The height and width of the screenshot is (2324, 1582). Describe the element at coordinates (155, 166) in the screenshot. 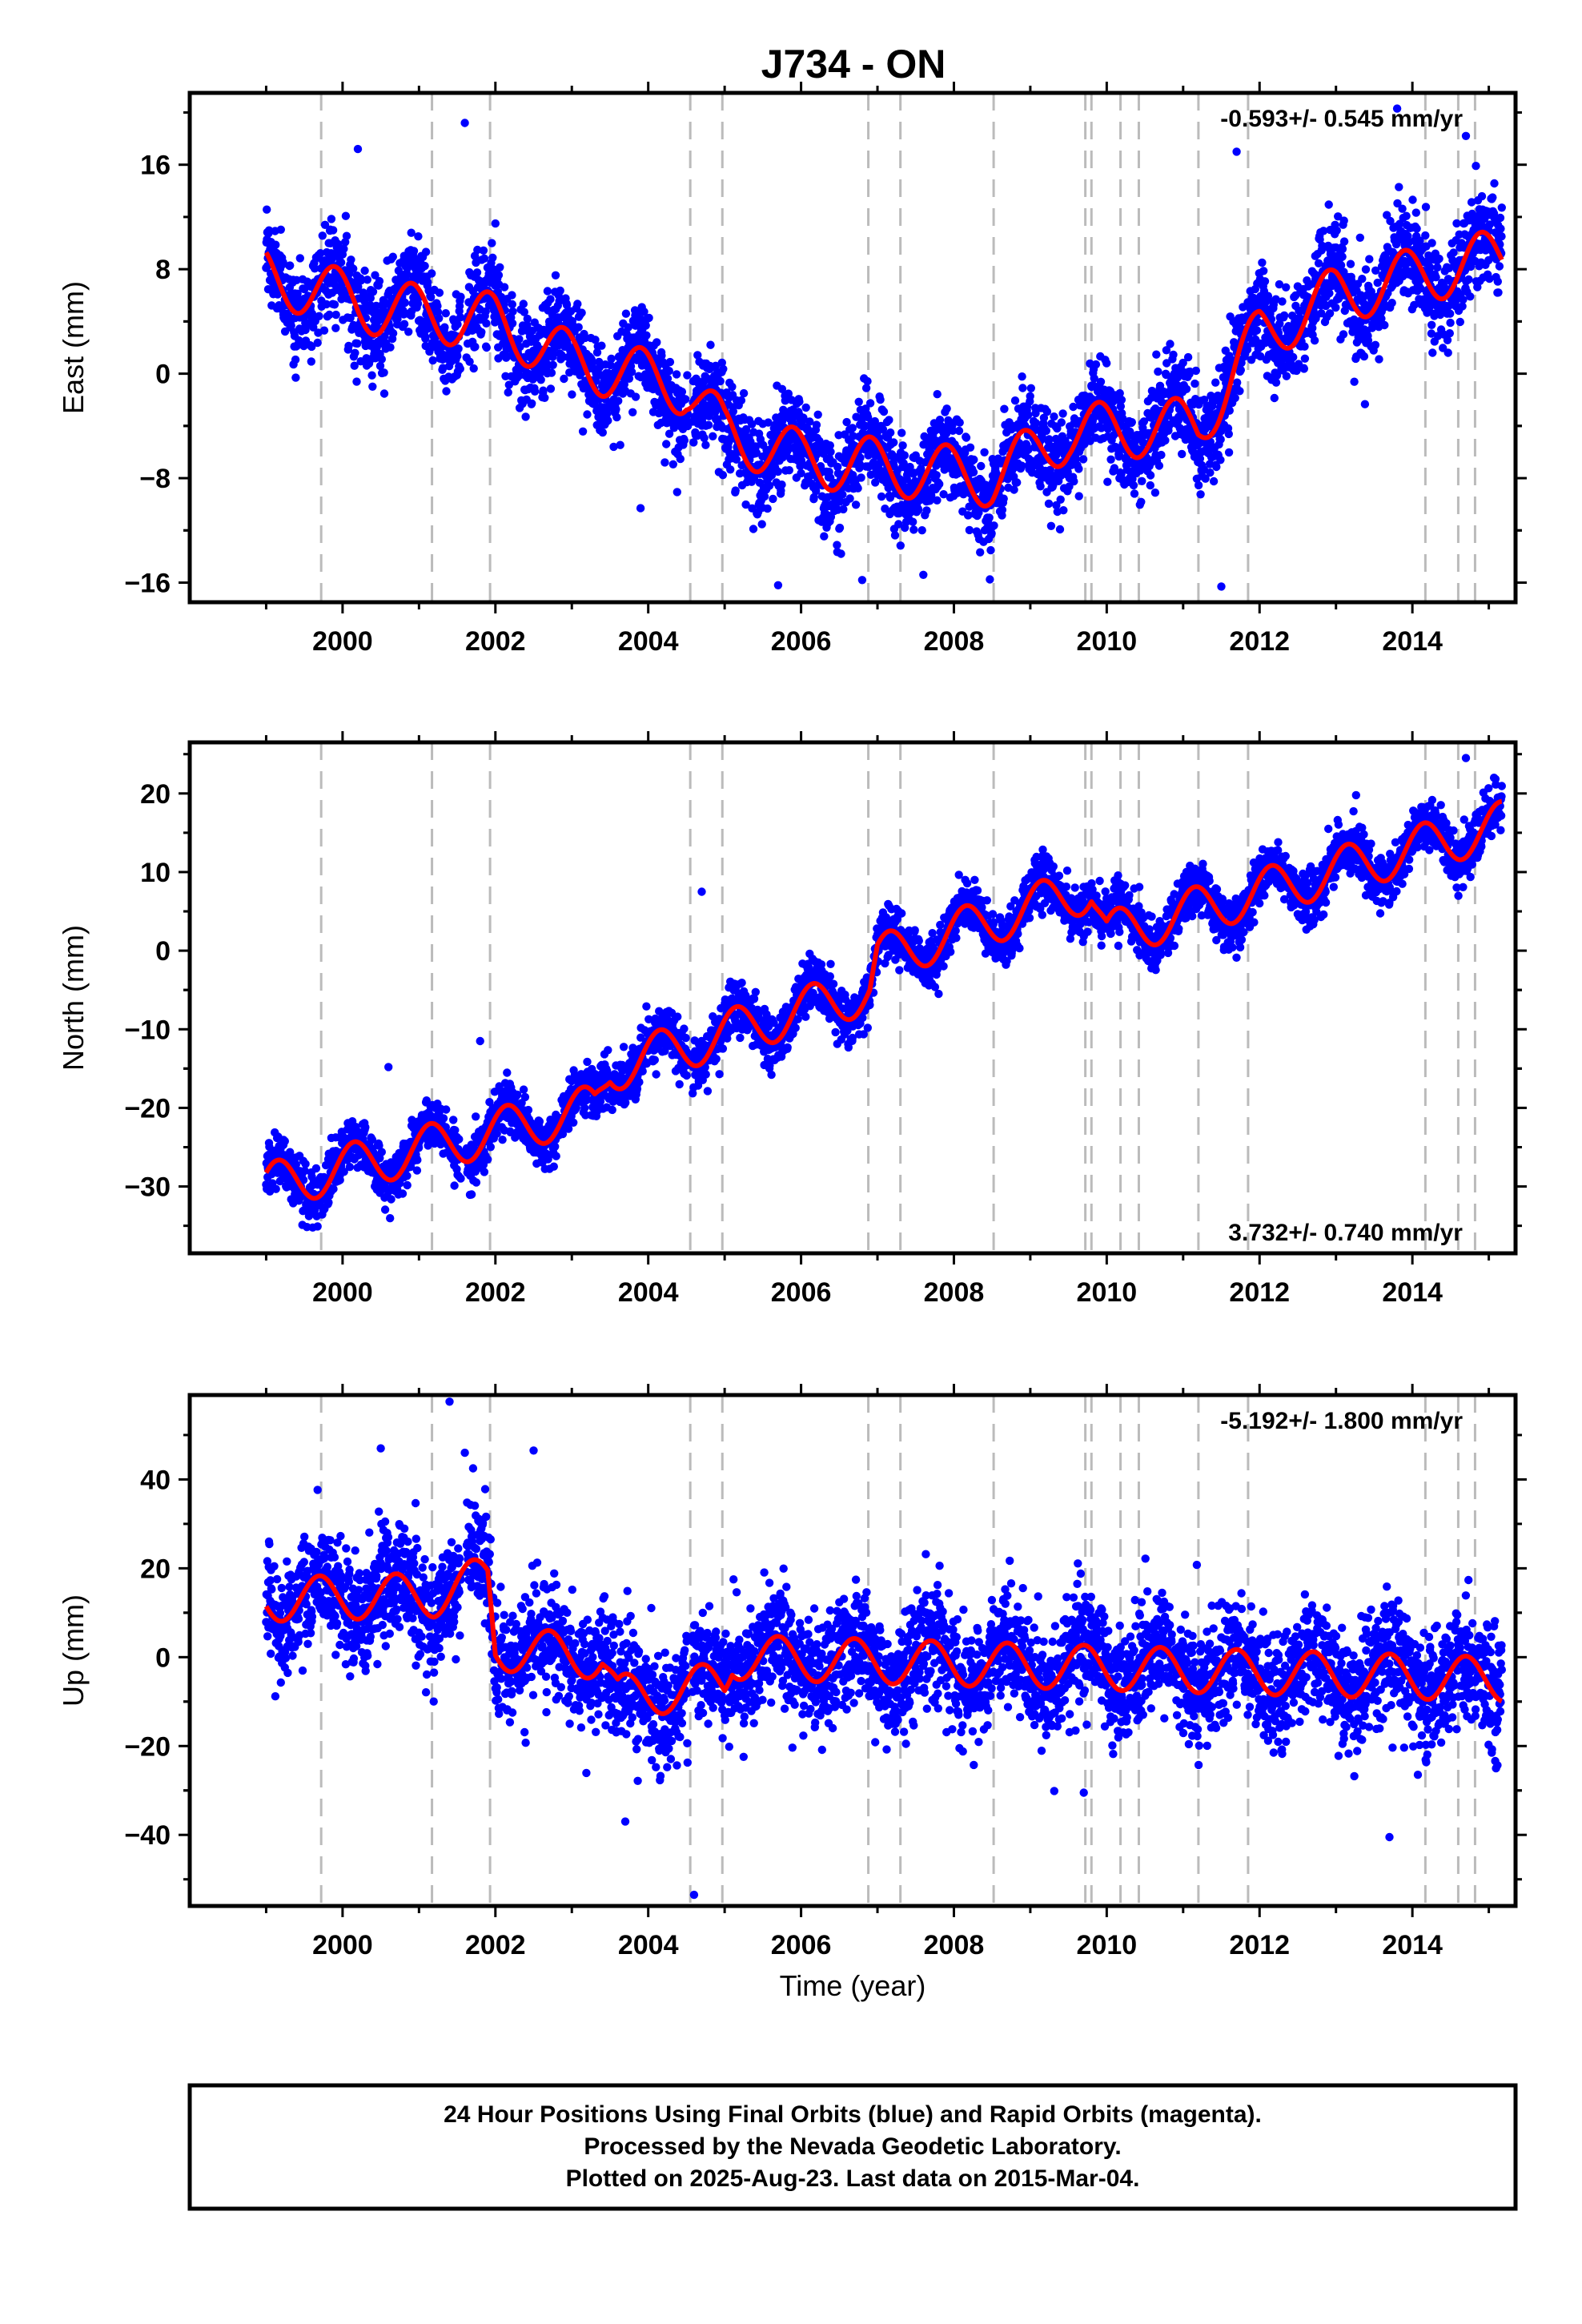

I see `east-y-tick-label: 16` at that location.